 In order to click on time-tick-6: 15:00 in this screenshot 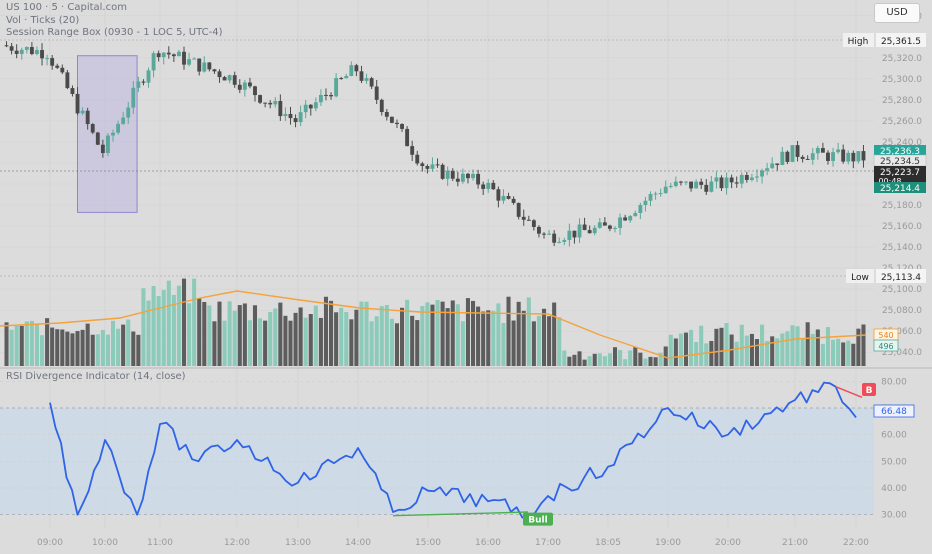, I will do `click(428, 543)`.